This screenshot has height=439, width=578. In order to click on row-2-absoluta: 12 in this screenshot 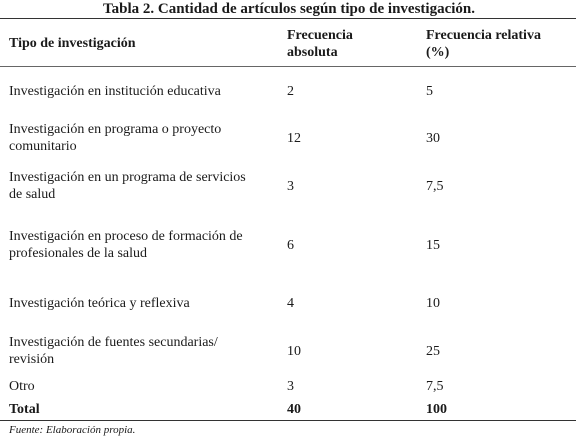, I will do `click(294, 138)`.